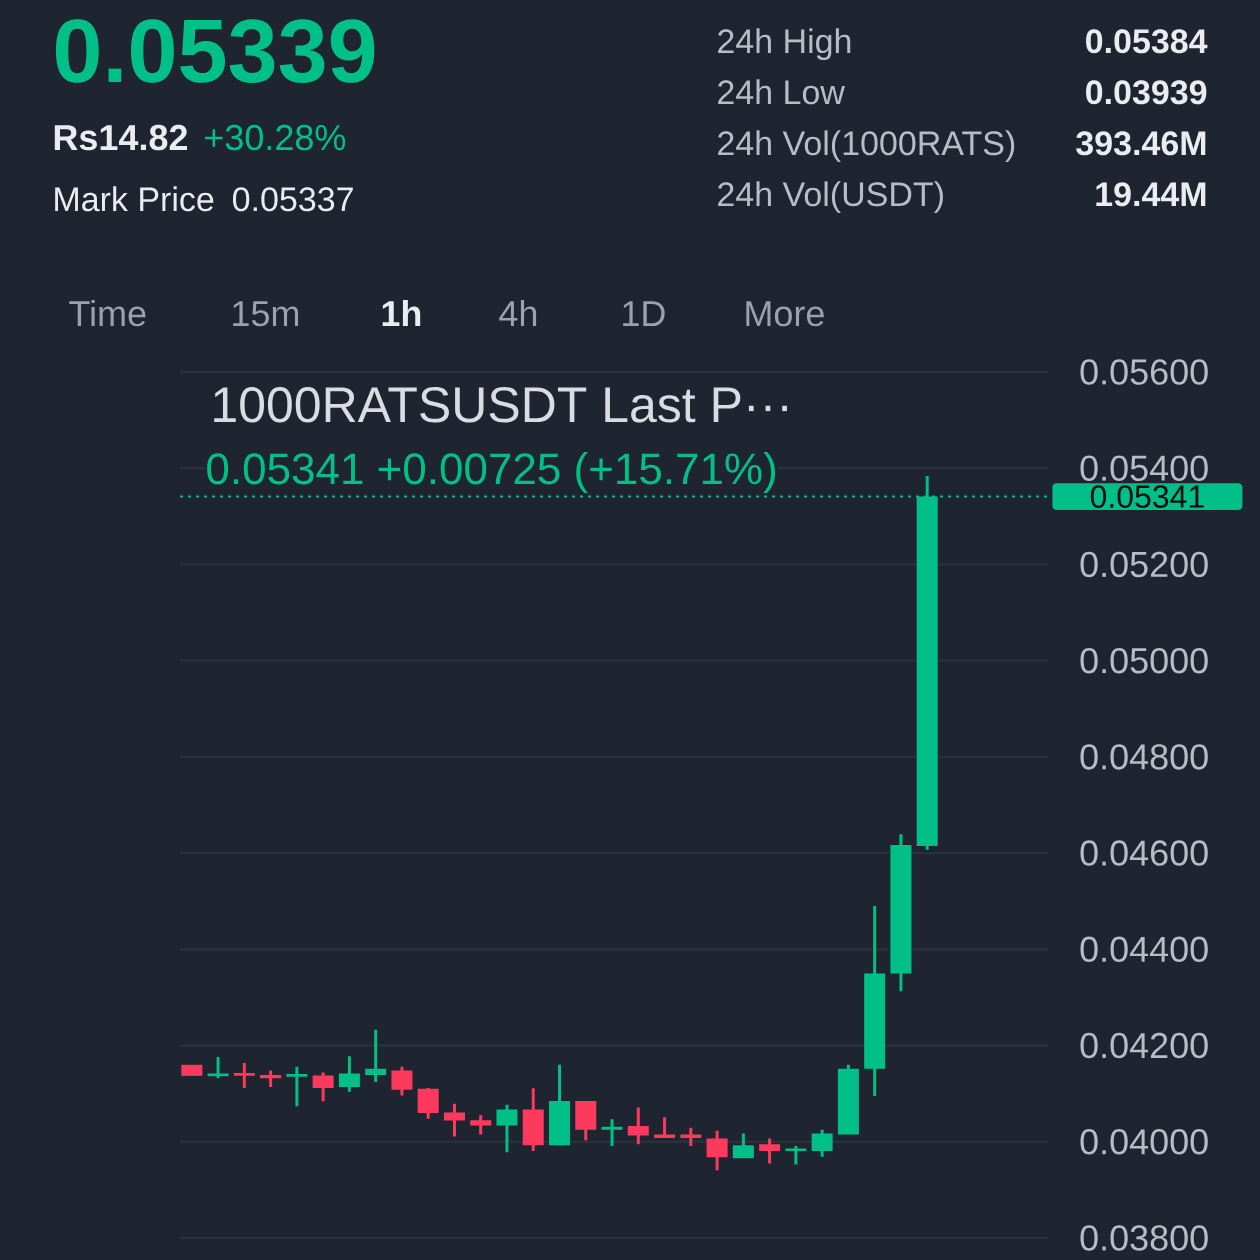 The image size is (1260, 1260). I want to click on ref-line-label: 0.05341, so click(1147, 496).